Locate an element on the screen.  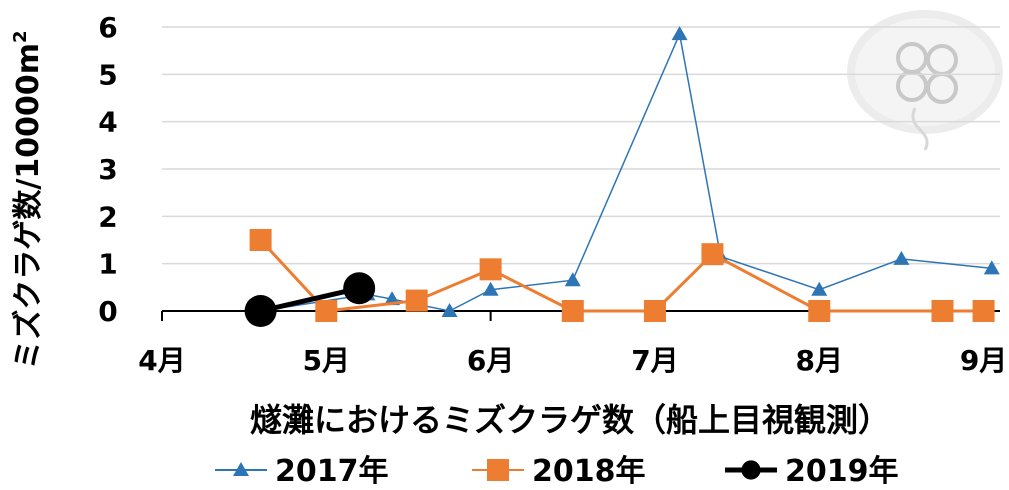
y-tick-labels: 0 1 2 3 4 5 6 is located at coordinates (107, 169).